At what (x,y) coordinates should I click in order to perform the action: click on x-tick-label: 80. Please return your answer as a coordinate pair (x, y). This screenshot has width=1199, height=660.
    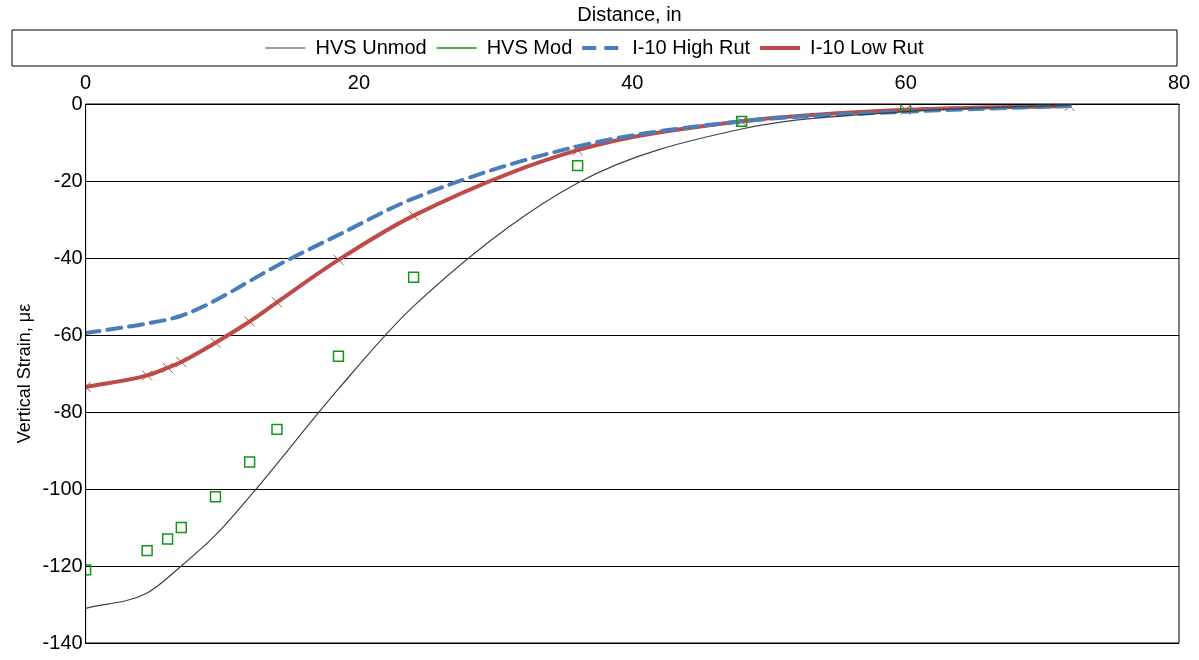
    Looking at the image, I should click on (1179, 81).